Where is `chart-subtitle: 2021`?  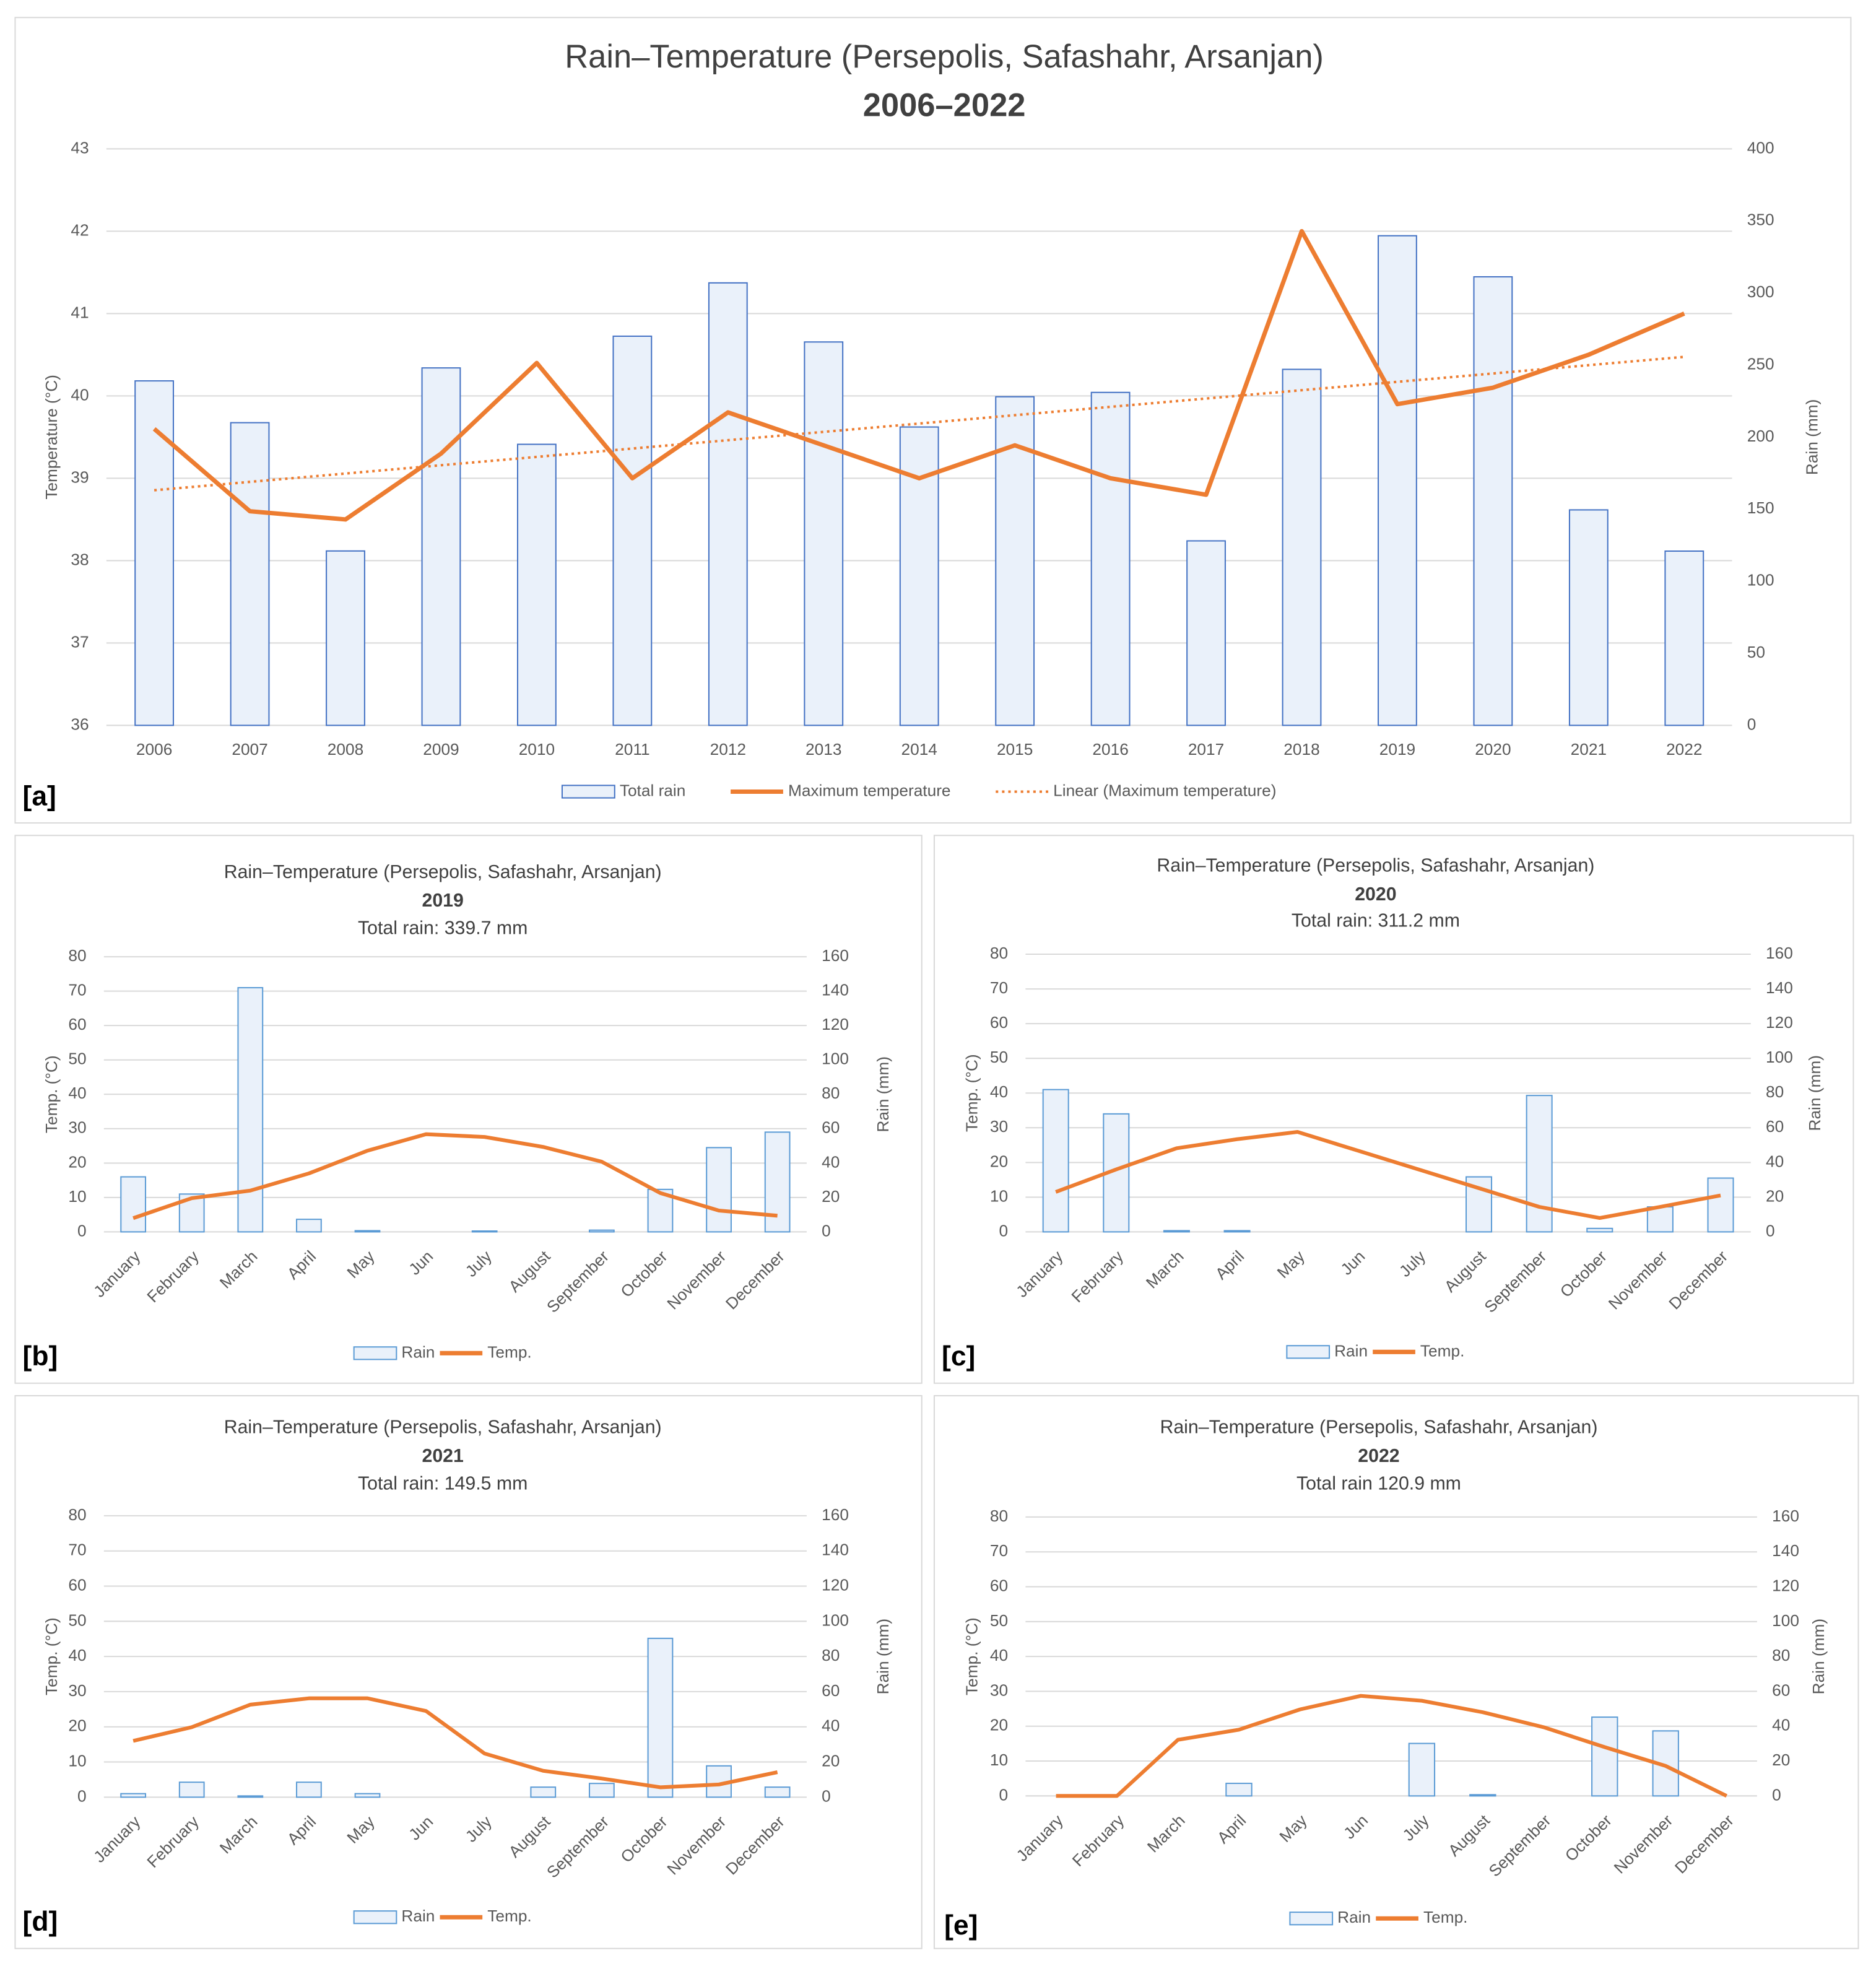
chart-subtitle: 2021 is located at coordinates (443, 1456).